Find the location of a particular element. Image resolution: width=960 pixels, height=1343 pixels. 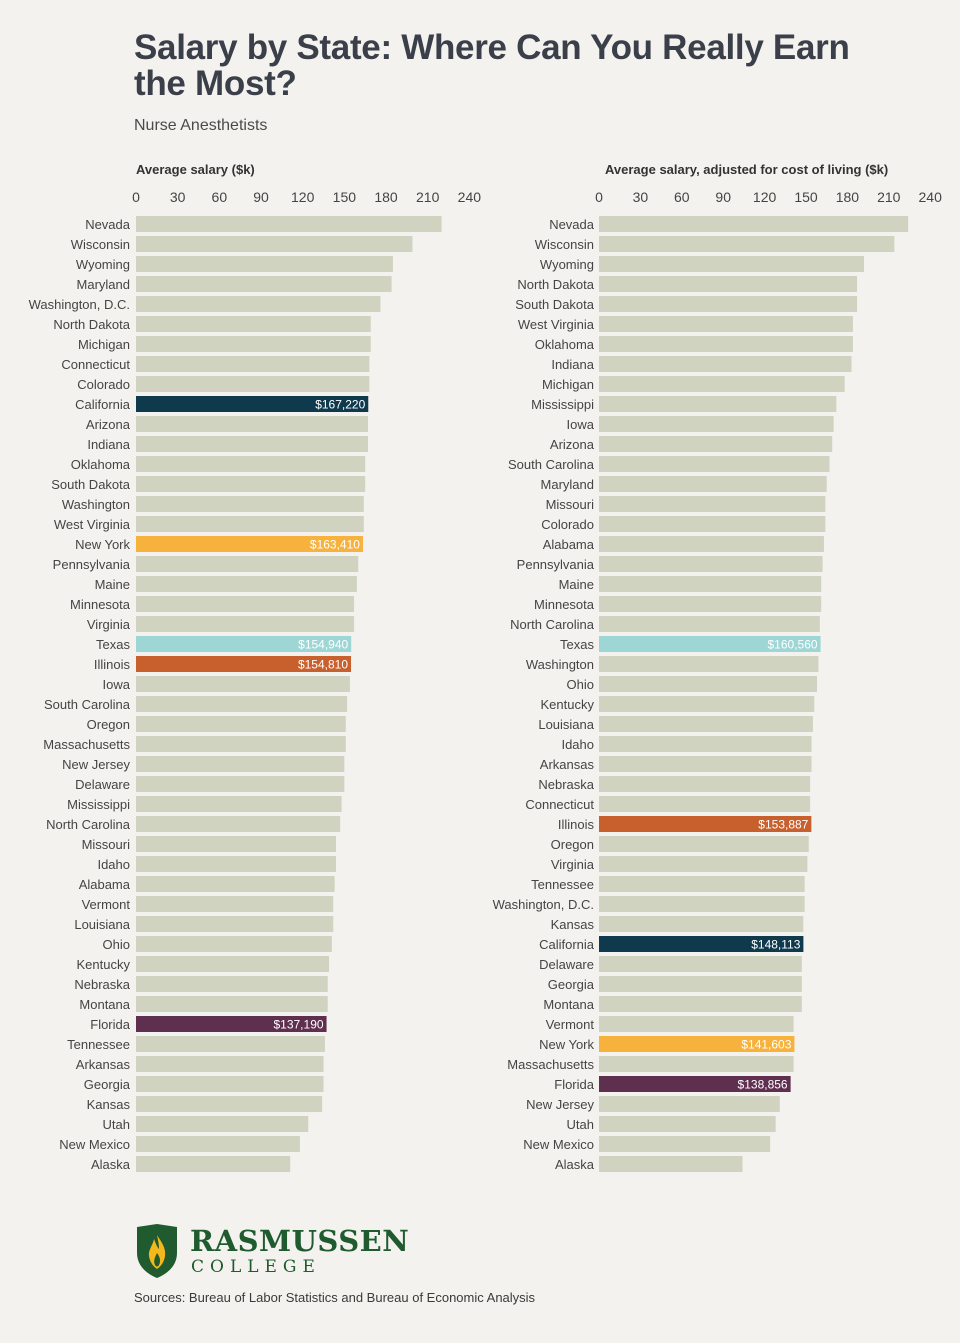

chart1-bar-vermont is located at coordinates (235, 904).